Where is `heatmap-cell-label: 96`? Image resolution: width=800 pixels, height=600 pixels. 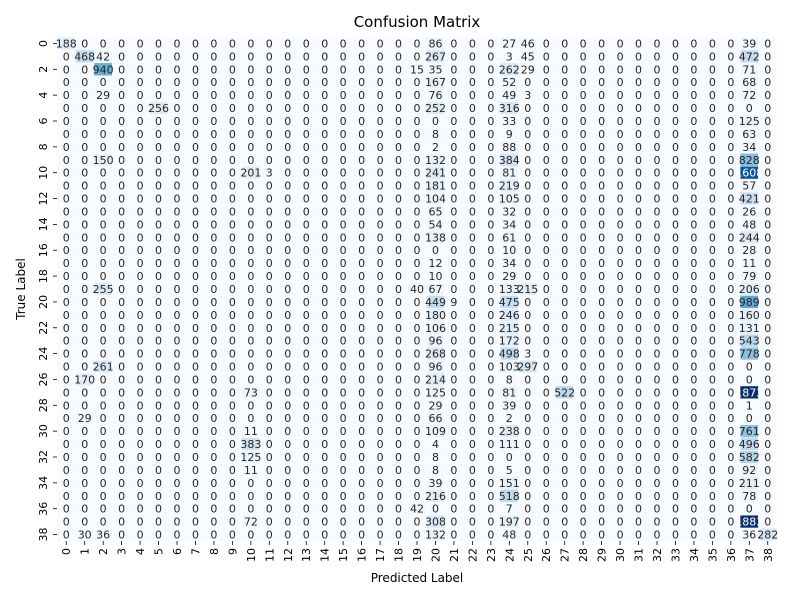
heatmap-cell-label: 96 is located at coordinates (435, 341).